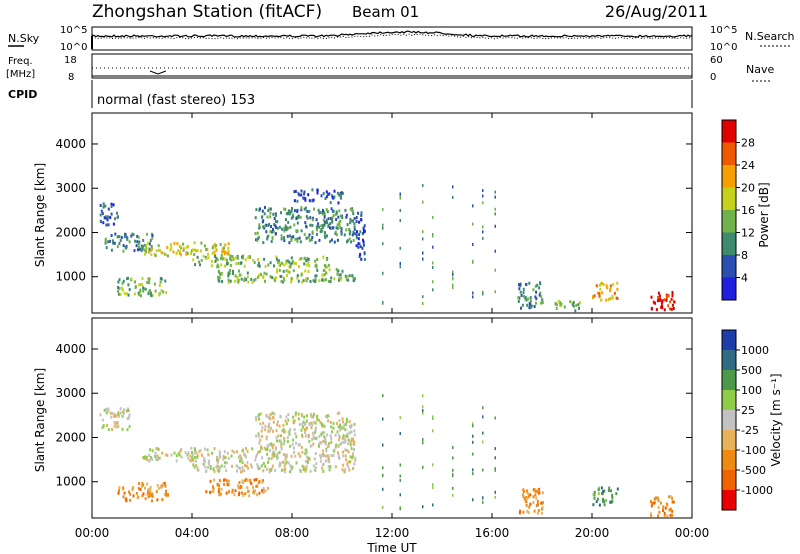 This screenshot has height=554, width=800. Describe the element at coordinates (92, 533) in the screenshot. I see `x-tick-label: 00:00` at that location.